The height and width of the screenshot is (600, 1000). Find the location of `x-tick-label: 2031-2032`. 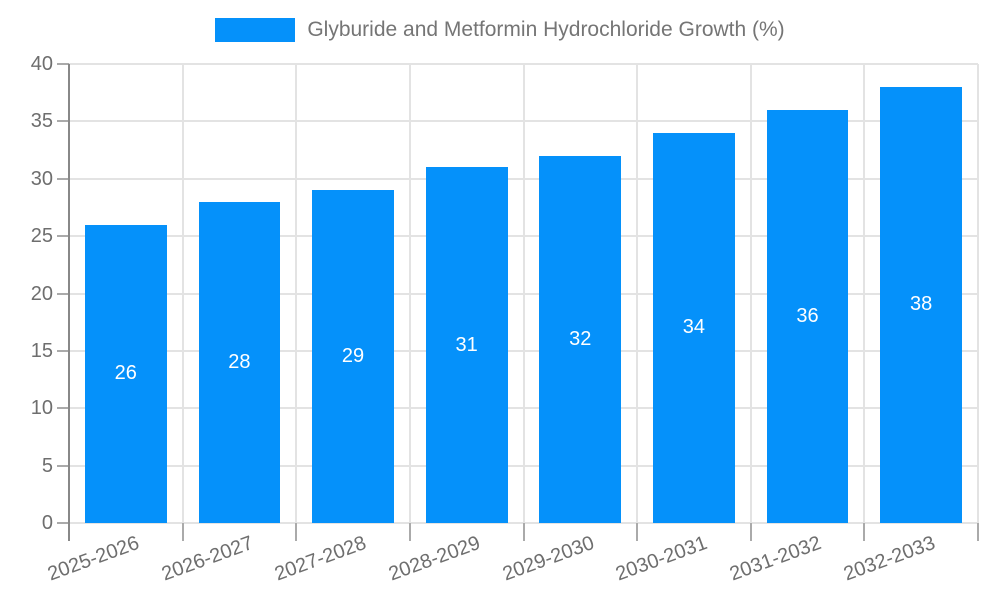

x-tick-label: 2031-2032 is located at coordinates (775, 559).